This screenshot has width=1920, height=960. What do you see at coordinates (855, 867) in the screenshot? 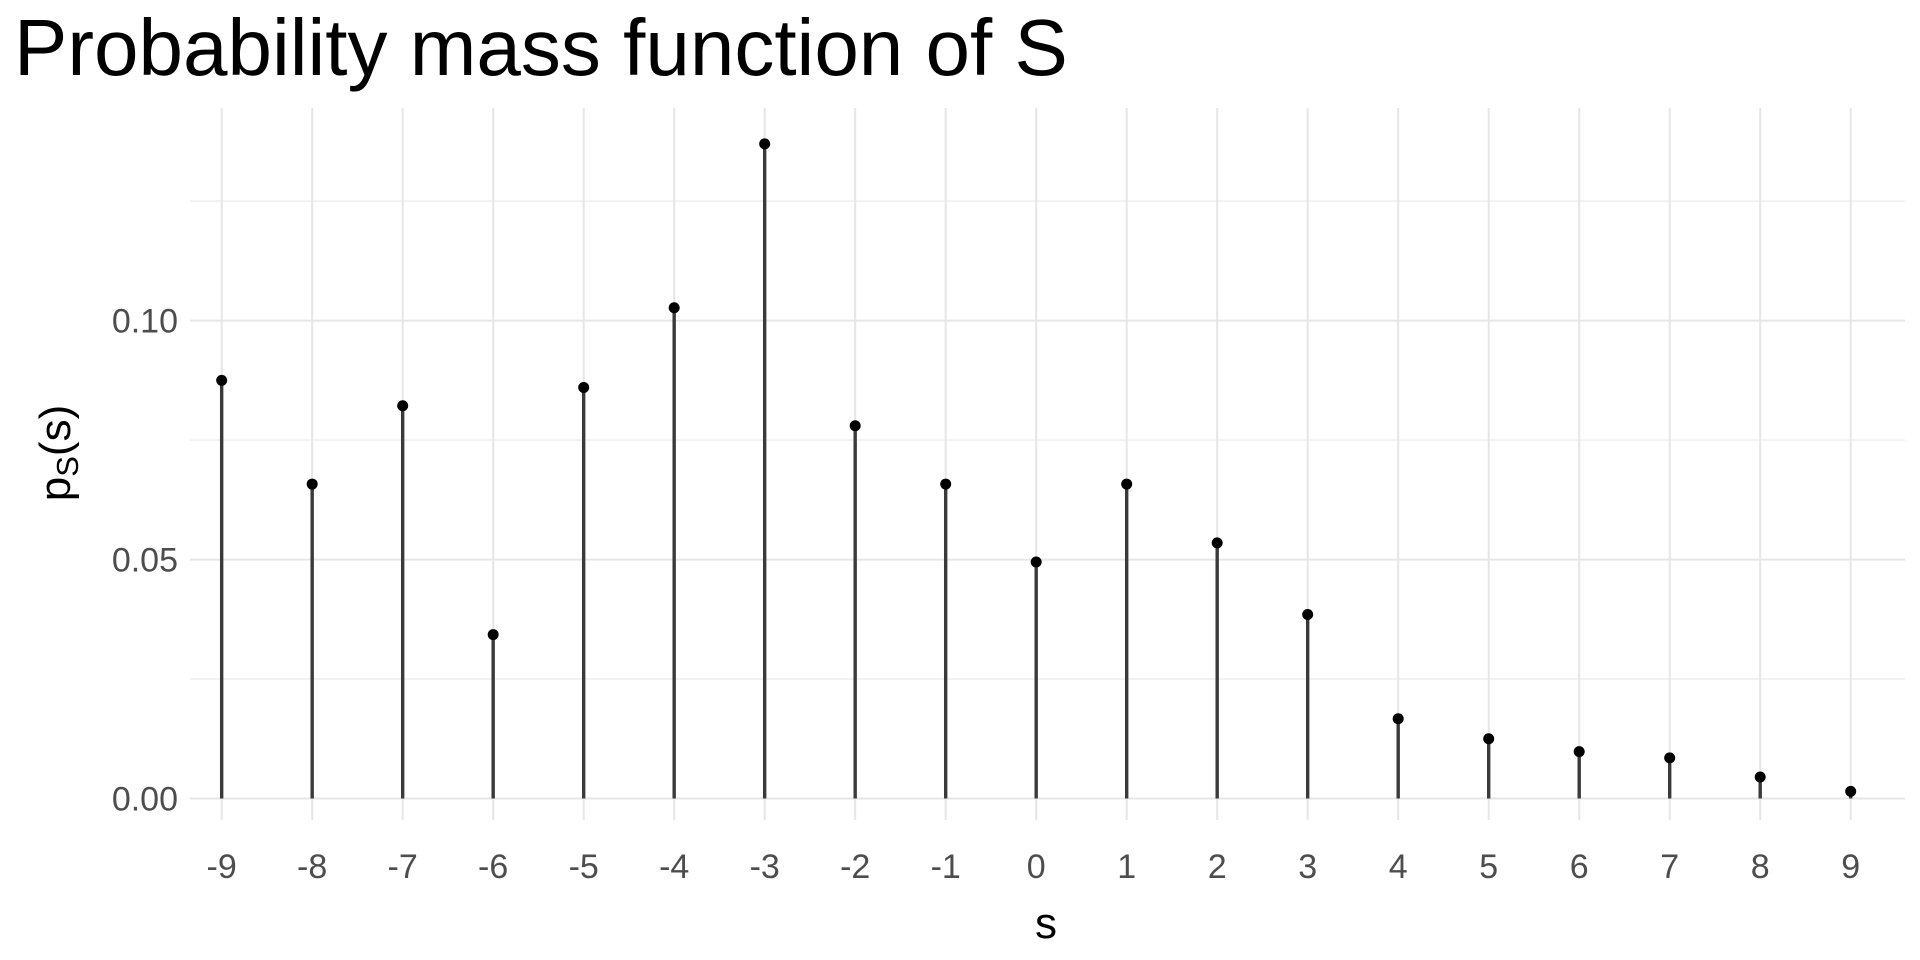
I see `x-tick-label: -2` at bounding box center [855, 867].